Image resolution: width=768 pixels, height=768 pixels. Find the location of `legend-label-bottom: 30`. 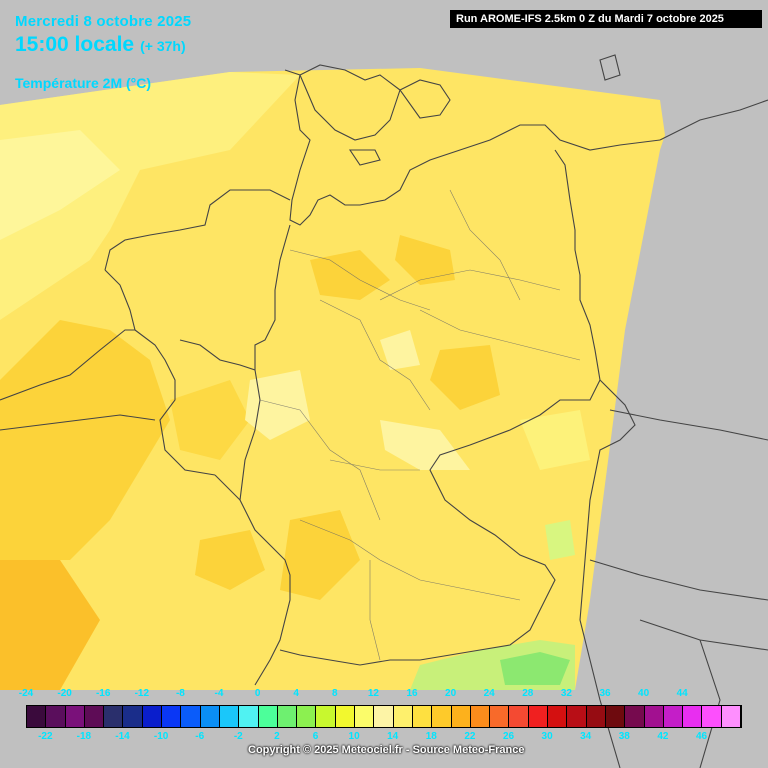

legend-label-bottom: 30 is located at coordinates (547, 736).